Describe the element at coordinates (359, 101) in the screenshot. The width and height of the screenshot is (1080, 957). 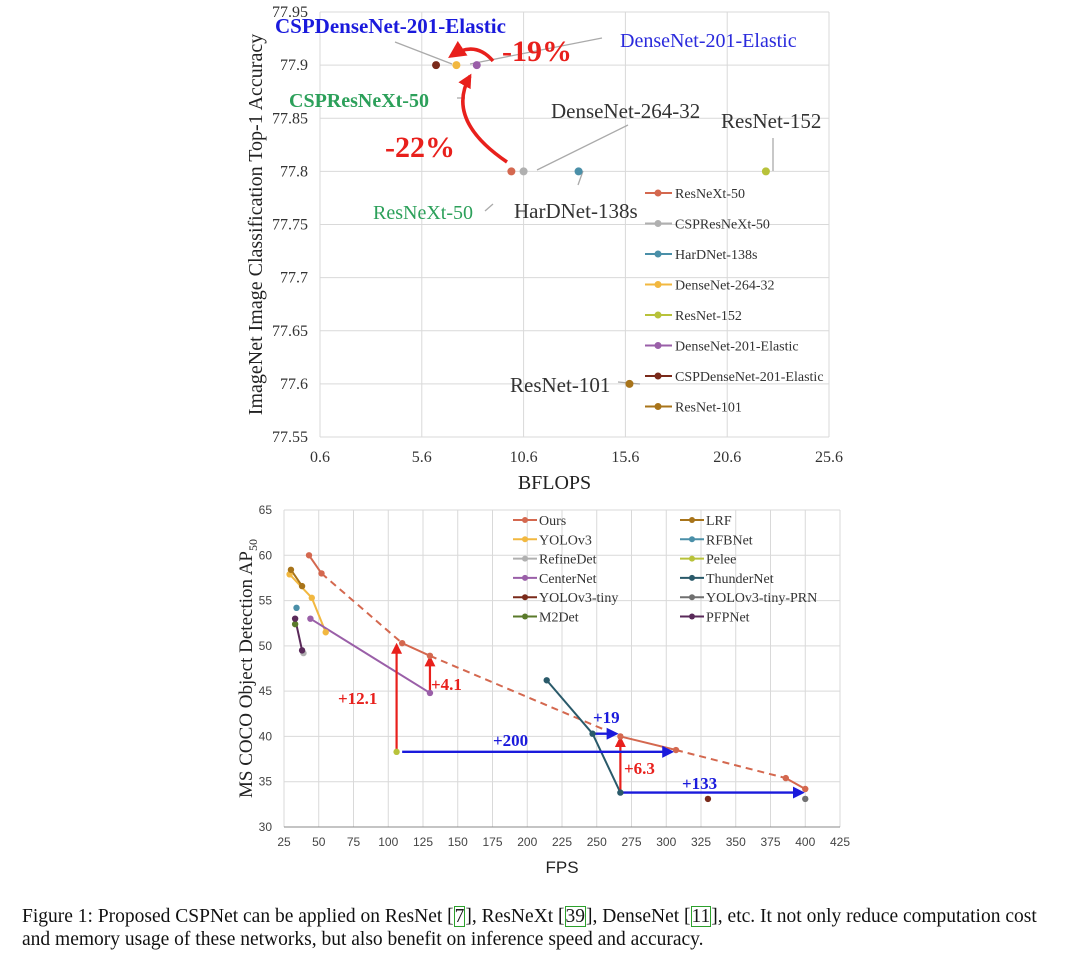
I see `annotation-cspresnext-50: CSPResNeXt-50` at that location.